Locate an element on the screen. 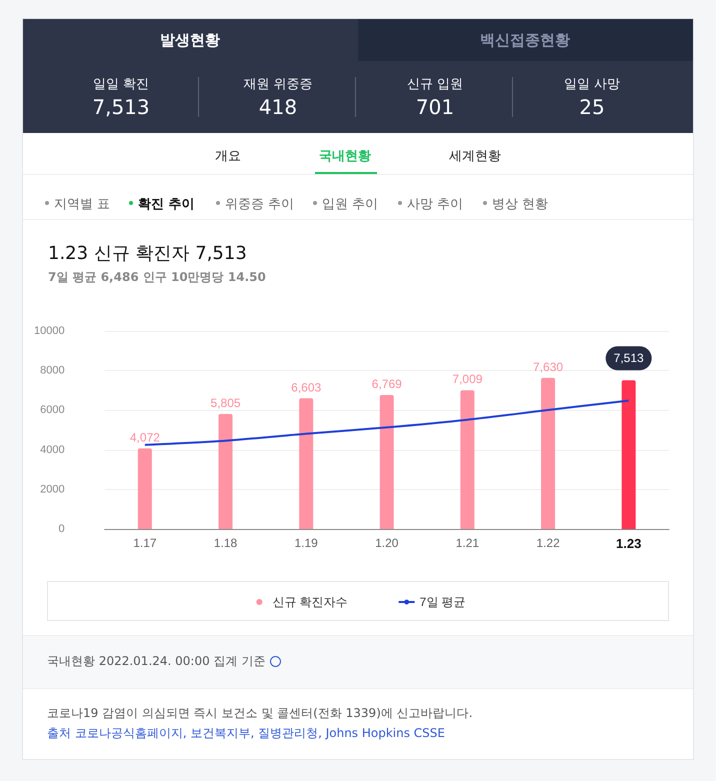 The height and width of the screenshot is (781, 716). x-tick-label: 1.22 is located at coordinates (548, 543).